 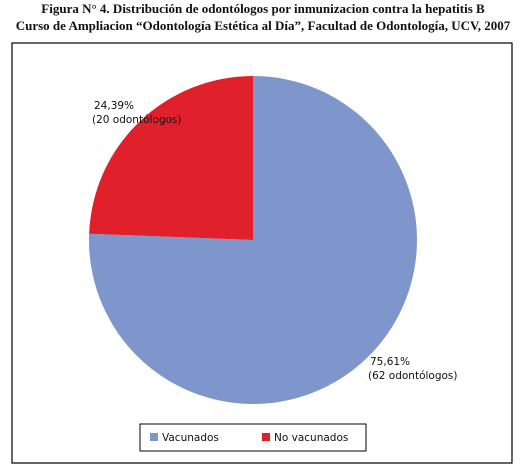 I want to click on legend-box, so click(x=253, y=437).